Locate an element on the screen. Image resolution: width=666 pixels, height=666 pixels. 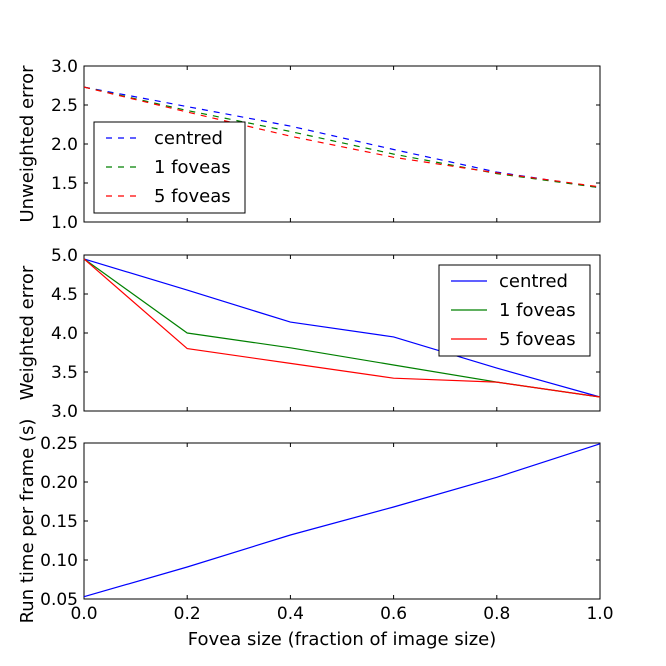
y-tick-label: 1.0 is located at coordinates (64, 223).